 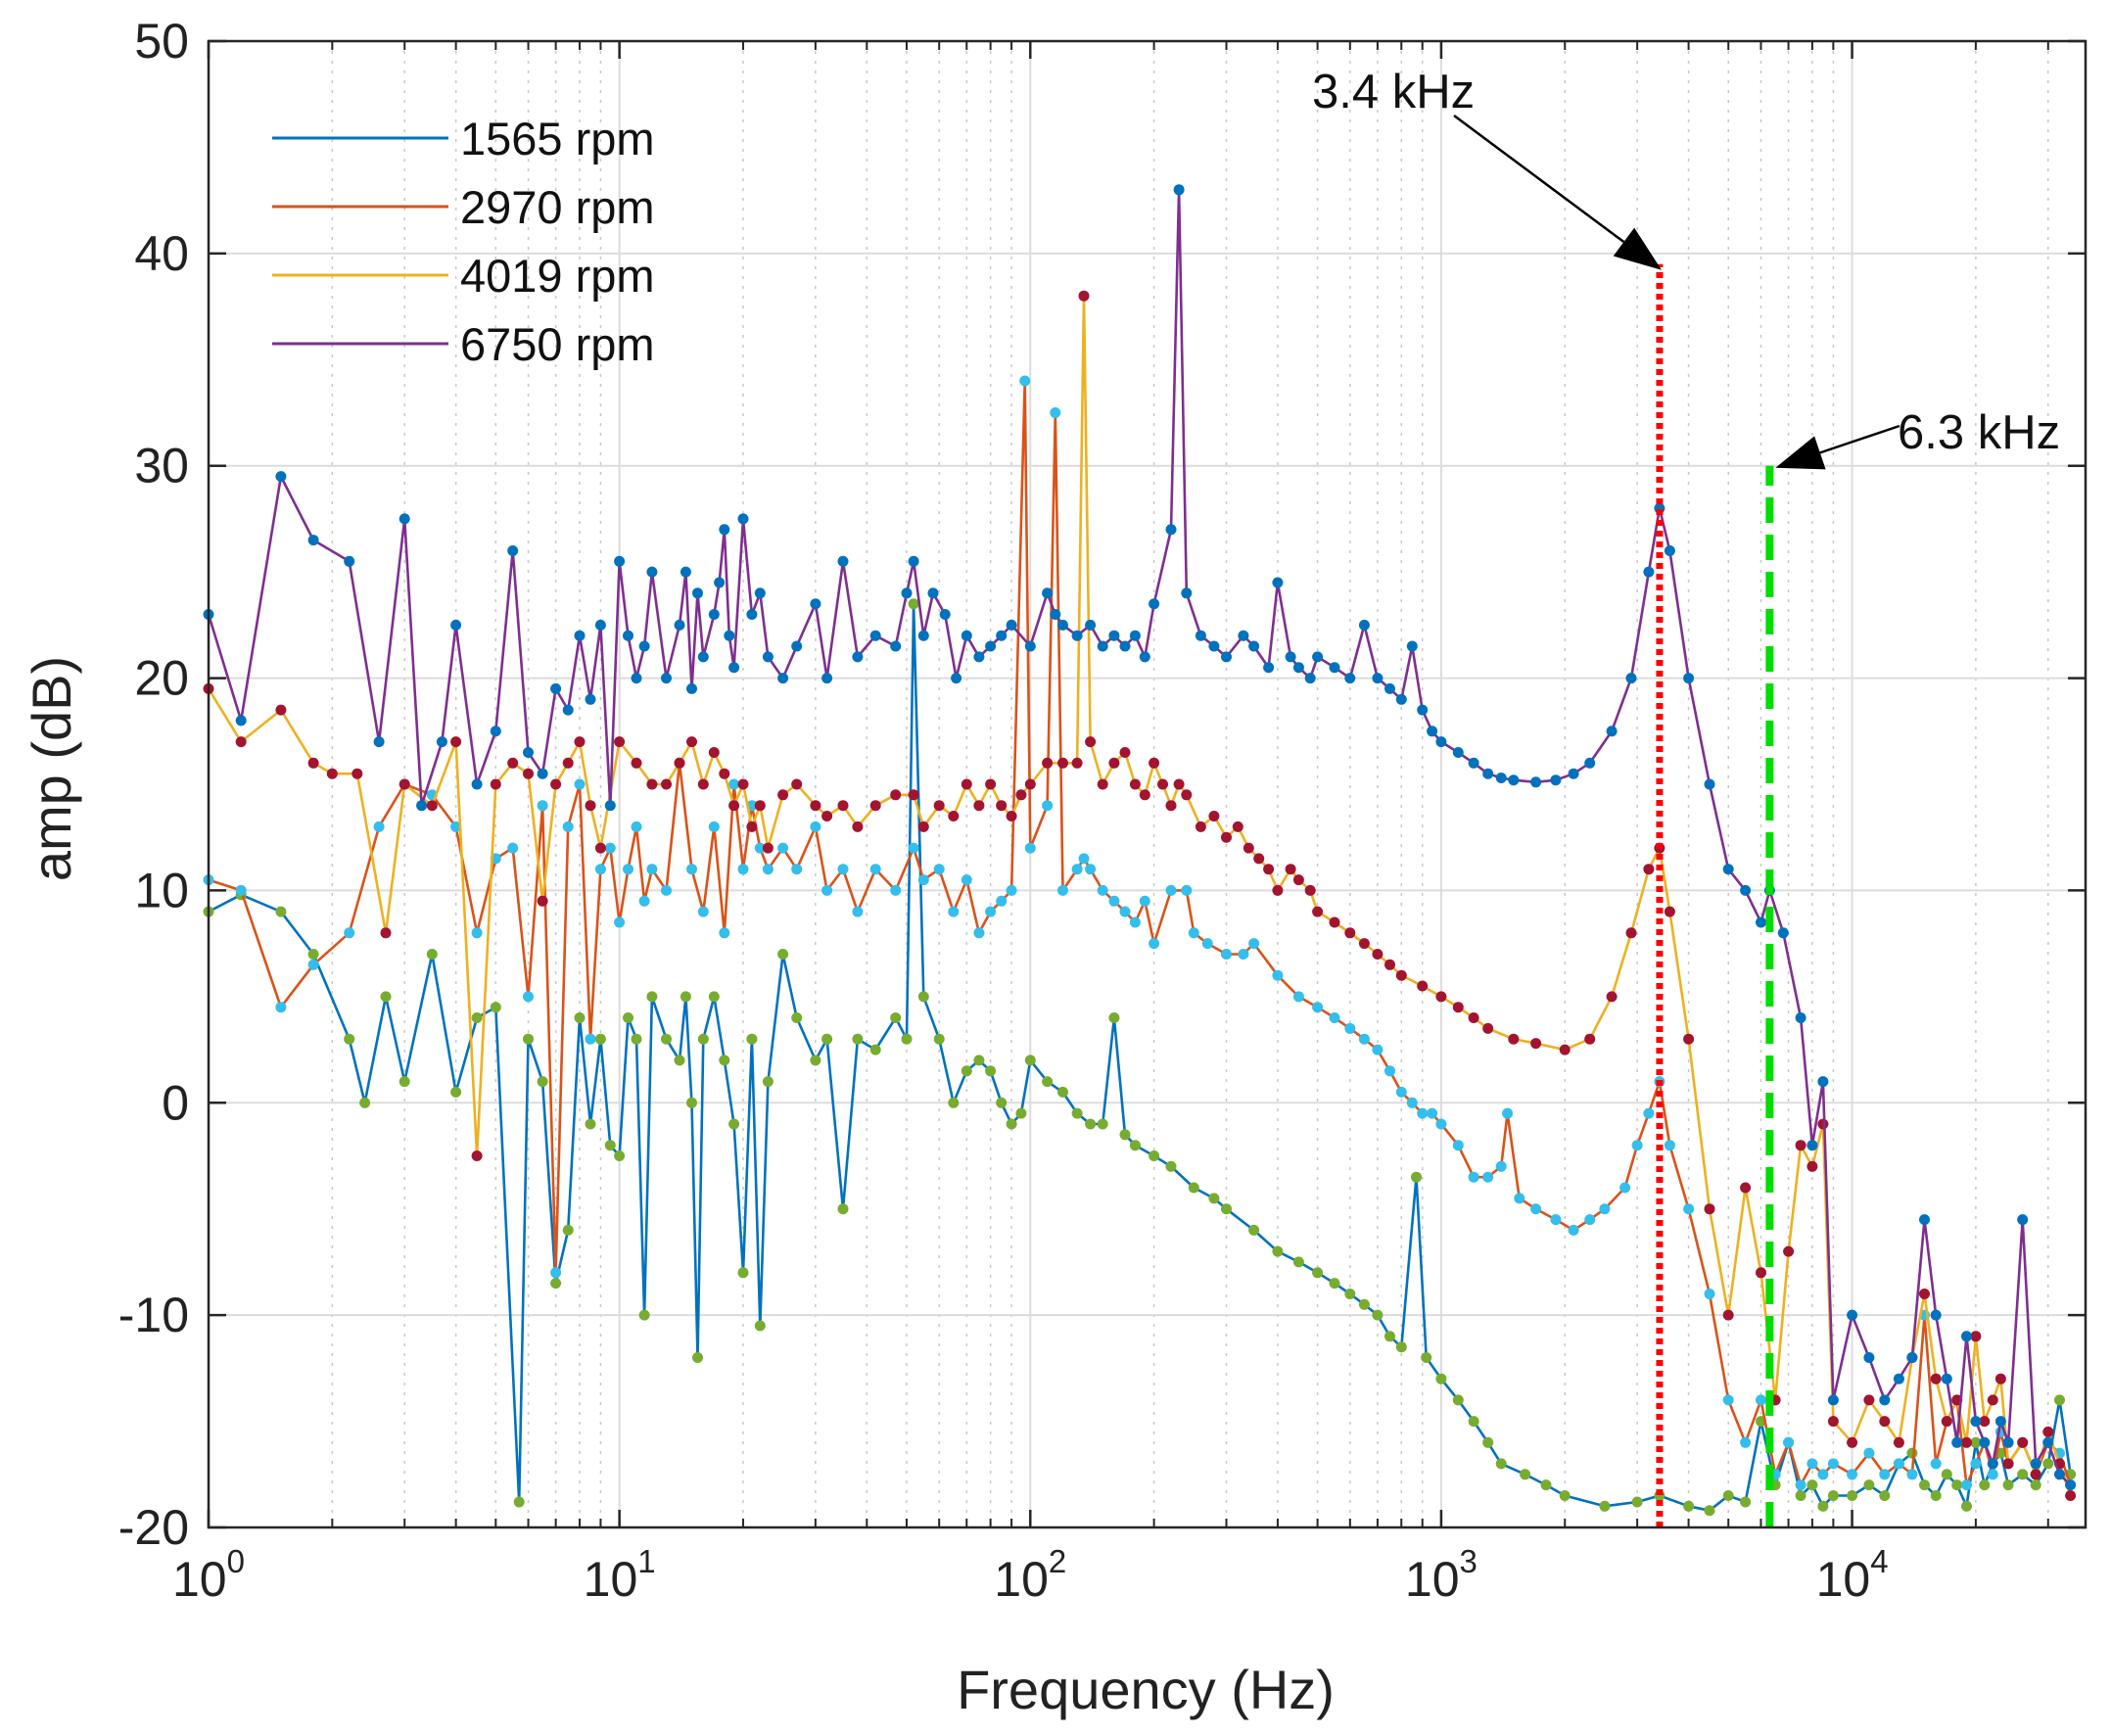 I want to click on annotation-arrow, so click(x=1837, y=447).